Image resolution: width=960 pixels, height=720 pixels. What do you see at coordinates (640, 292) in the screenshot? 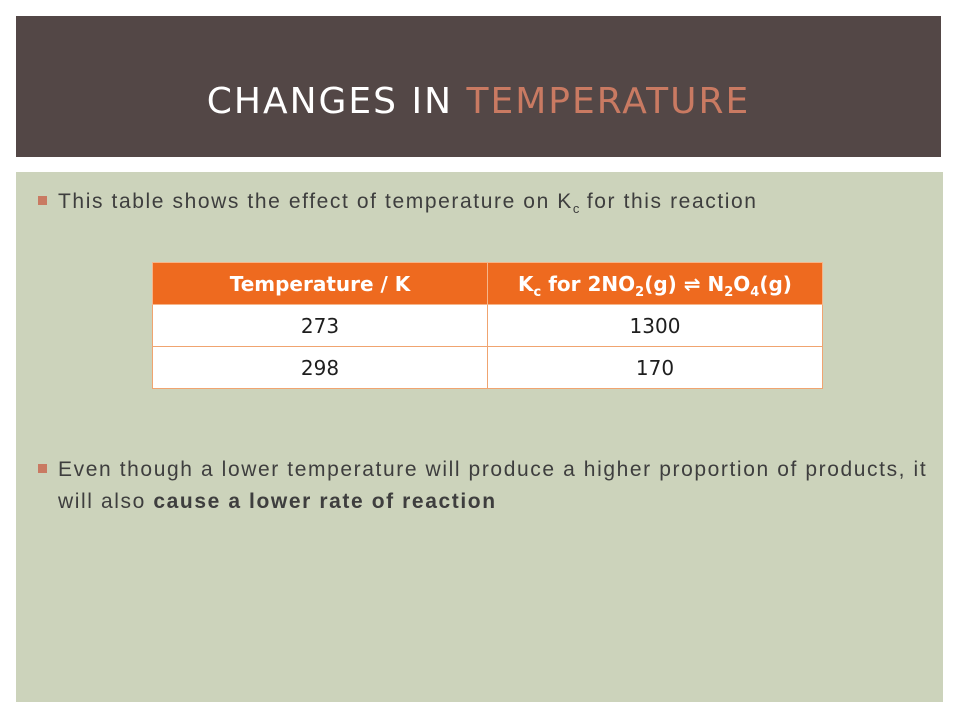
I see `header-no2-sub: 2` at bounding box center [640, 292].